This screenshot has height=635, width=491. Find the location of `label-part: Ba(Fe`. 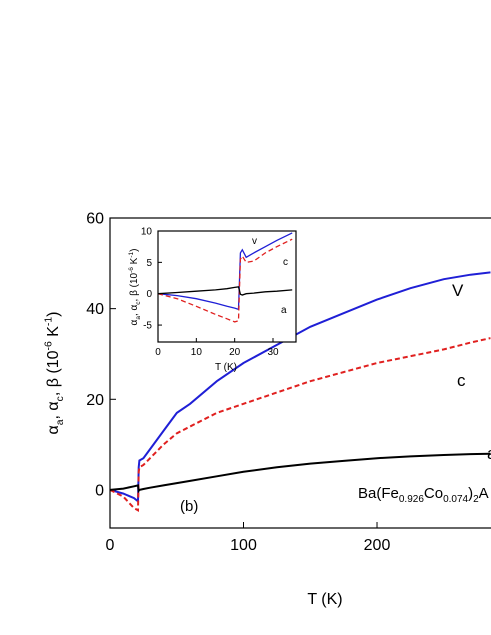

label-part: Ba(Fe is located at coordinates (378, 493).